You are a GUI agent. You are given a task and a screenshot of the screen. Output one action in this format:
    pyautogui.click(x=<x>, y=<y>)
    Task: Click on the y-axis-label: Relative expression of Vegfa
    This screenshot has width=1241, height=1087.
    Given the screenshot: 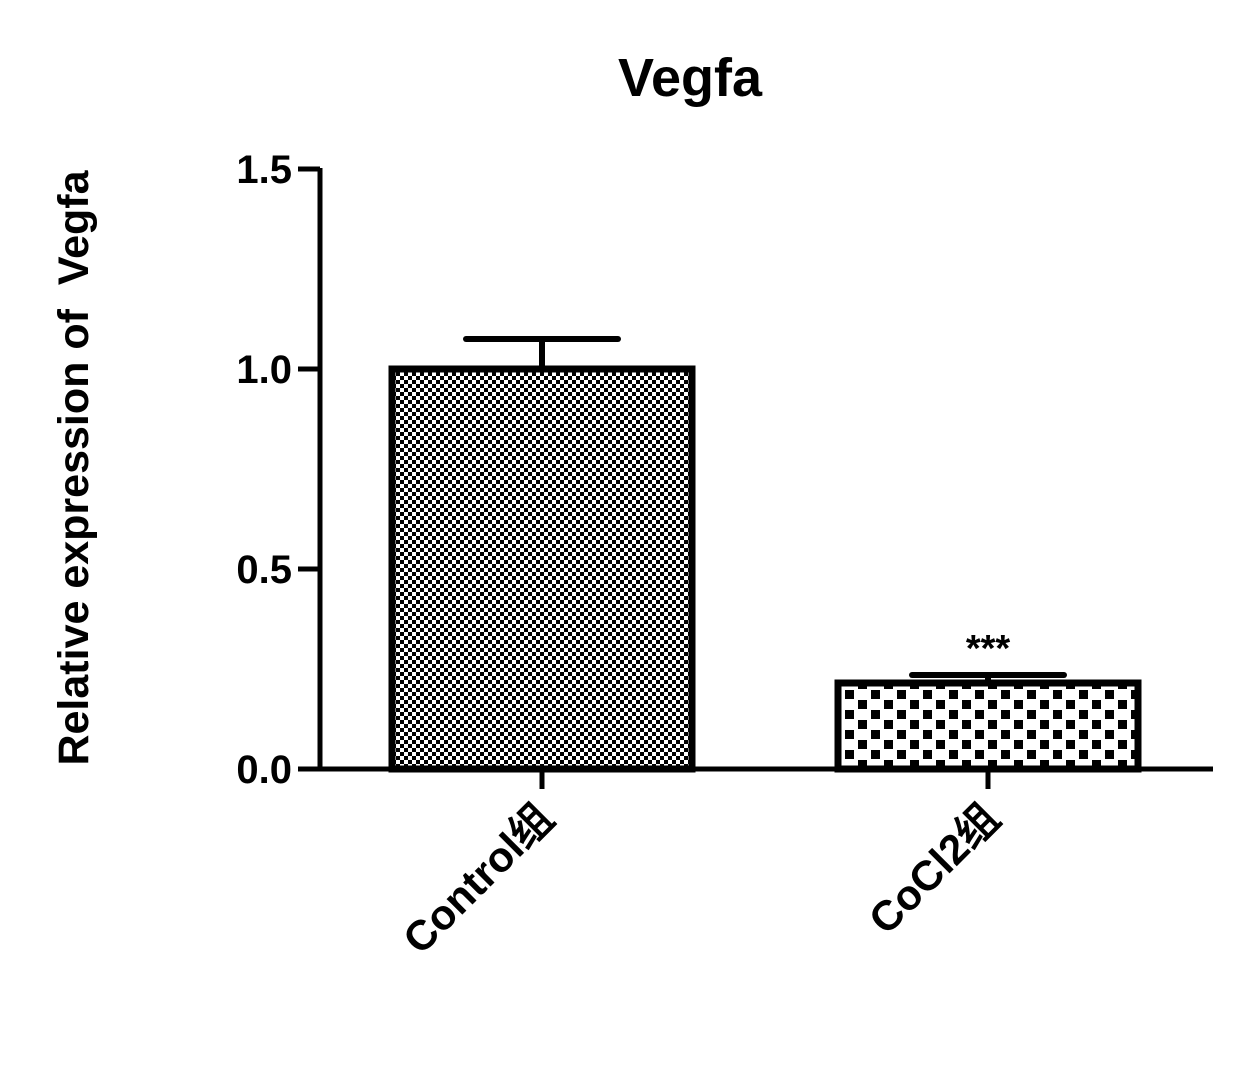 What is the action you would take?
    pyautogui.click(x=74, y=467)
    